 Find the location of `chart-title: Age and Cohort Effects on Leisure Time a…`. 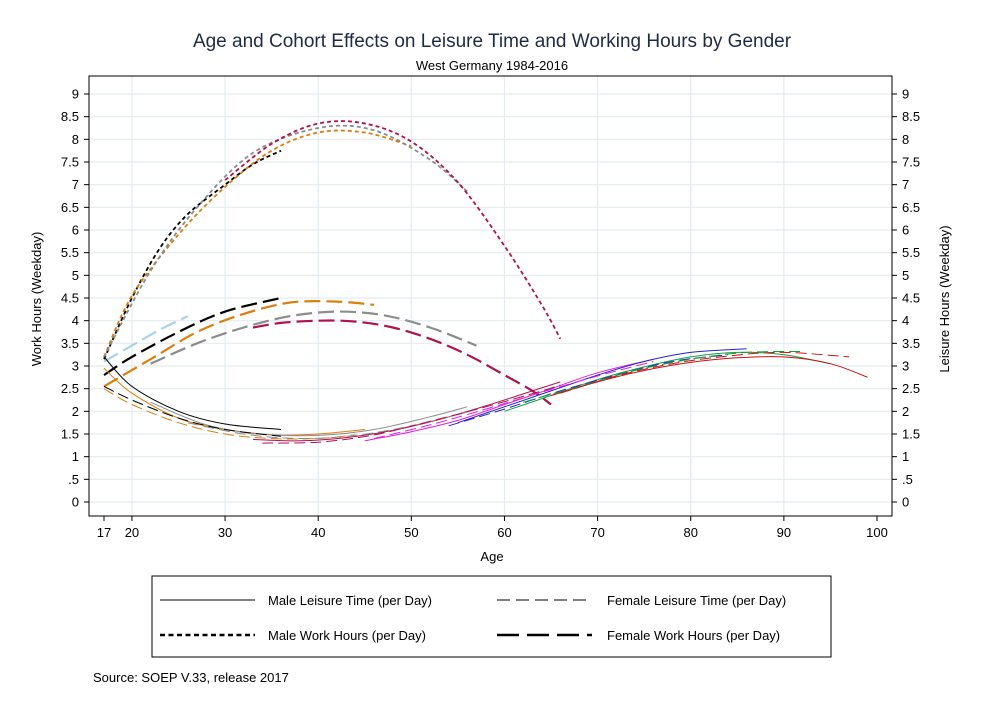

chart-title: Age and Cohort Effects on Leisure Time a… is located at coordinates (492, 41).